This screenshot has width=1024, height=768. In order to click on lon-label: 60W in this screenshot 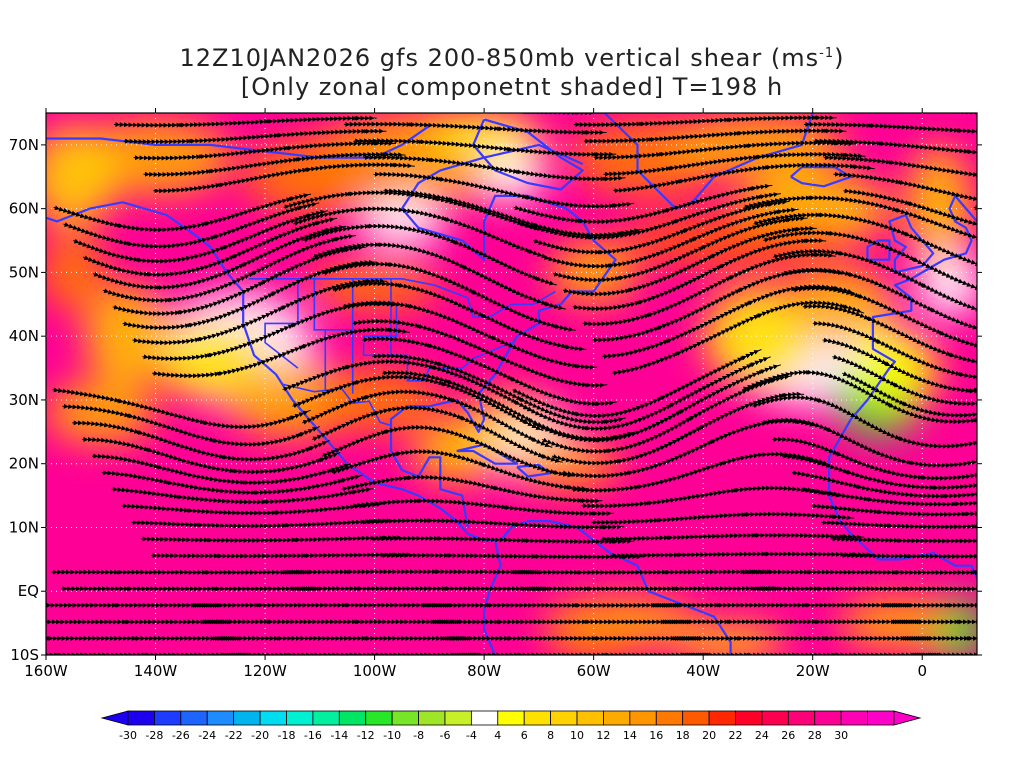, I will do `click(594, 671)`.